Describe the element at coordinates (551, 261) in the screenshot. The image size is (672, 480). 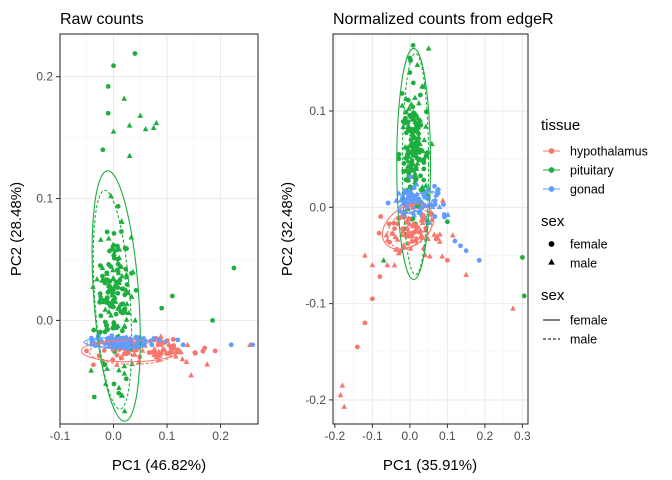
I see `legend-key-triangle` at that location.